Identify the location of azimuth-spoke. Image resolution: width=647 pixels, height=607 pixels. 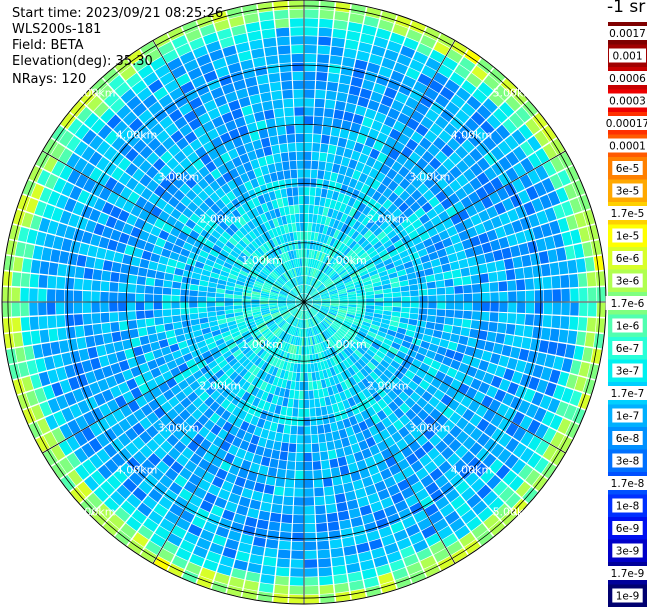
(173, 377).